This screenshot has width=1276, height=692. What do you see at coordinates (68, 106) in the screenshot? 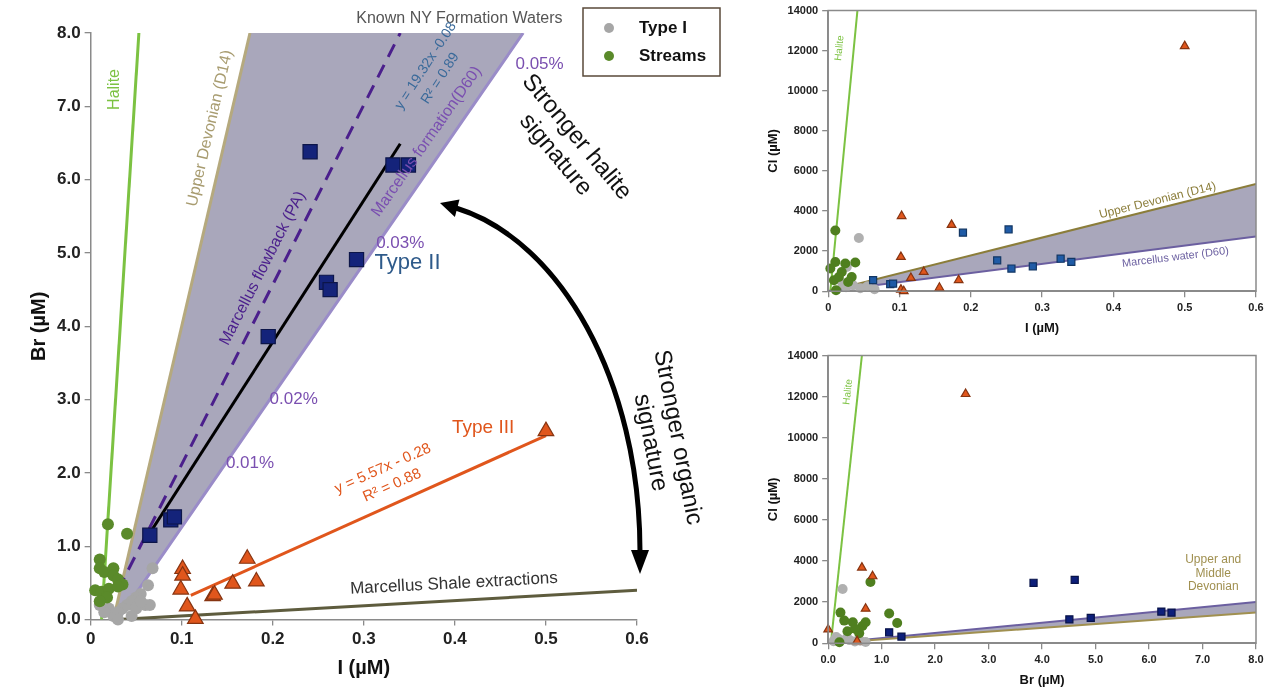
I see `y-tick-label: 7.0` at bounding box center [68, 106].